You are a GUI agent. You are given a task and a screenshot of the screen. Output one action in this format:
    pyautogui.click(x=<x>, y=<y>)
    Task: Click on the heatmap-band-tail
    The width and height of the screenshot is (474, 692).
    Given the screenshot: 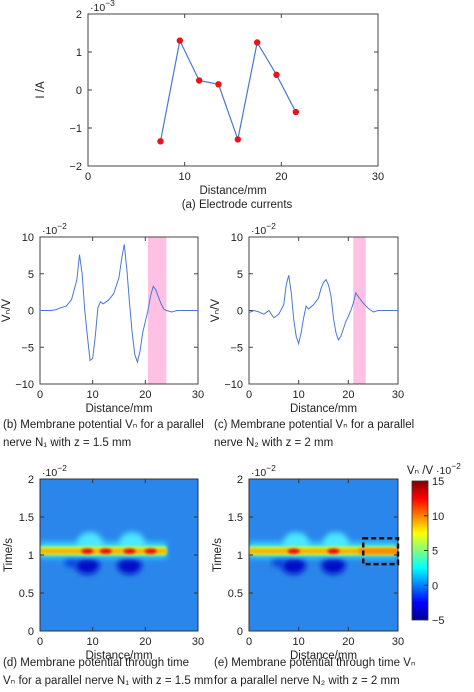 What is the action you would take?
    pyautogui.click(x=378, y=551)
    